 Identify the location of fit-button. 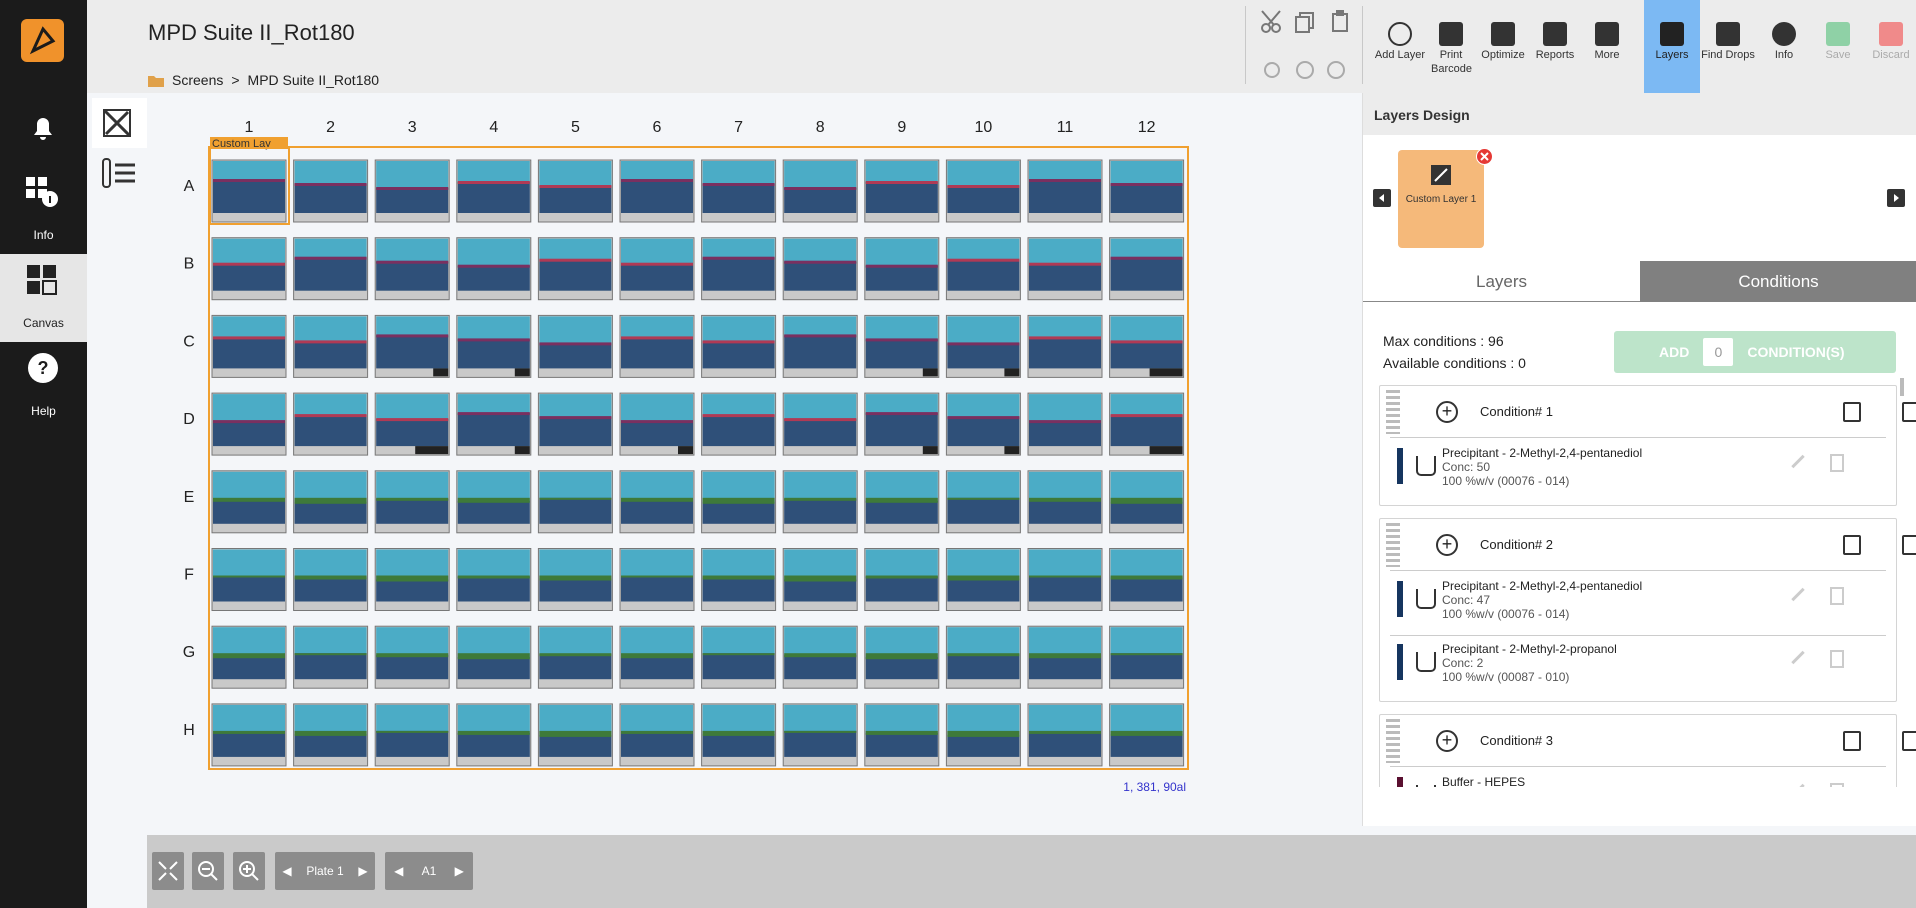
(168, 871).